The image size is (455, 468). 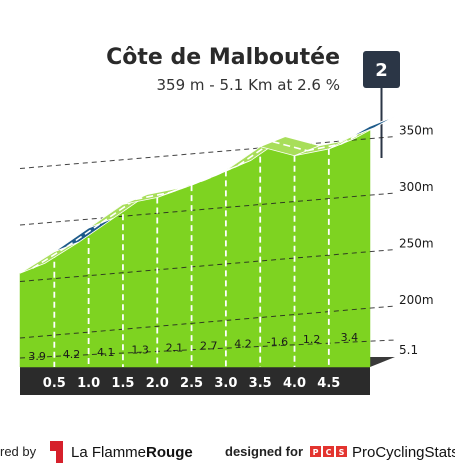 I want to click on km-label-4.5: 4.5, so click(x=328, y=383).